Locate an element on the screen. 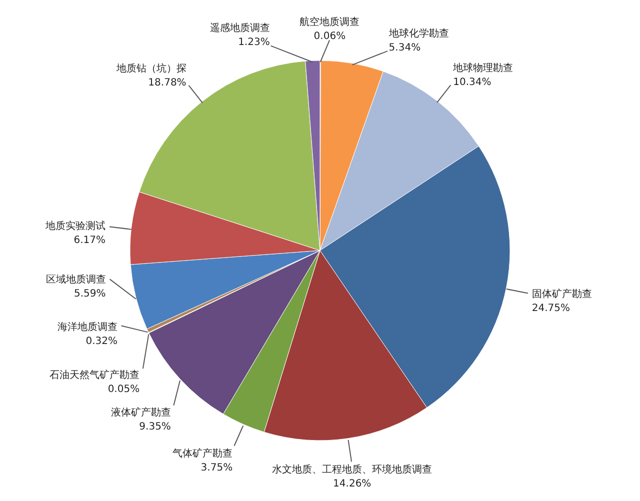 This screenshot has width=640, height=501. slice-label: 遥感地质调查 is located at coordinates (240, 28).